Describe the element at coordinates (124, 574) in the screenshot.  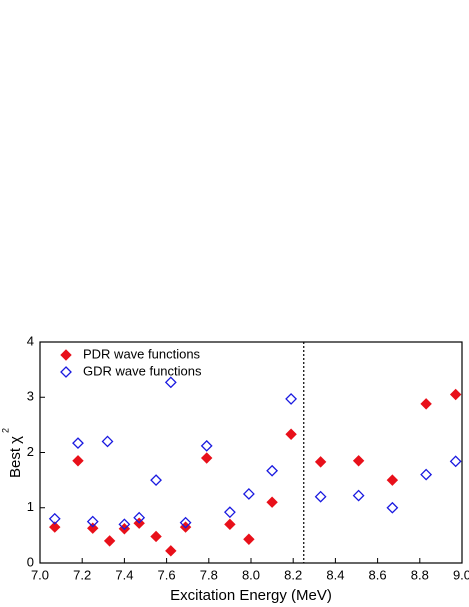
I see `x-tick-label: 7.4` at that location.